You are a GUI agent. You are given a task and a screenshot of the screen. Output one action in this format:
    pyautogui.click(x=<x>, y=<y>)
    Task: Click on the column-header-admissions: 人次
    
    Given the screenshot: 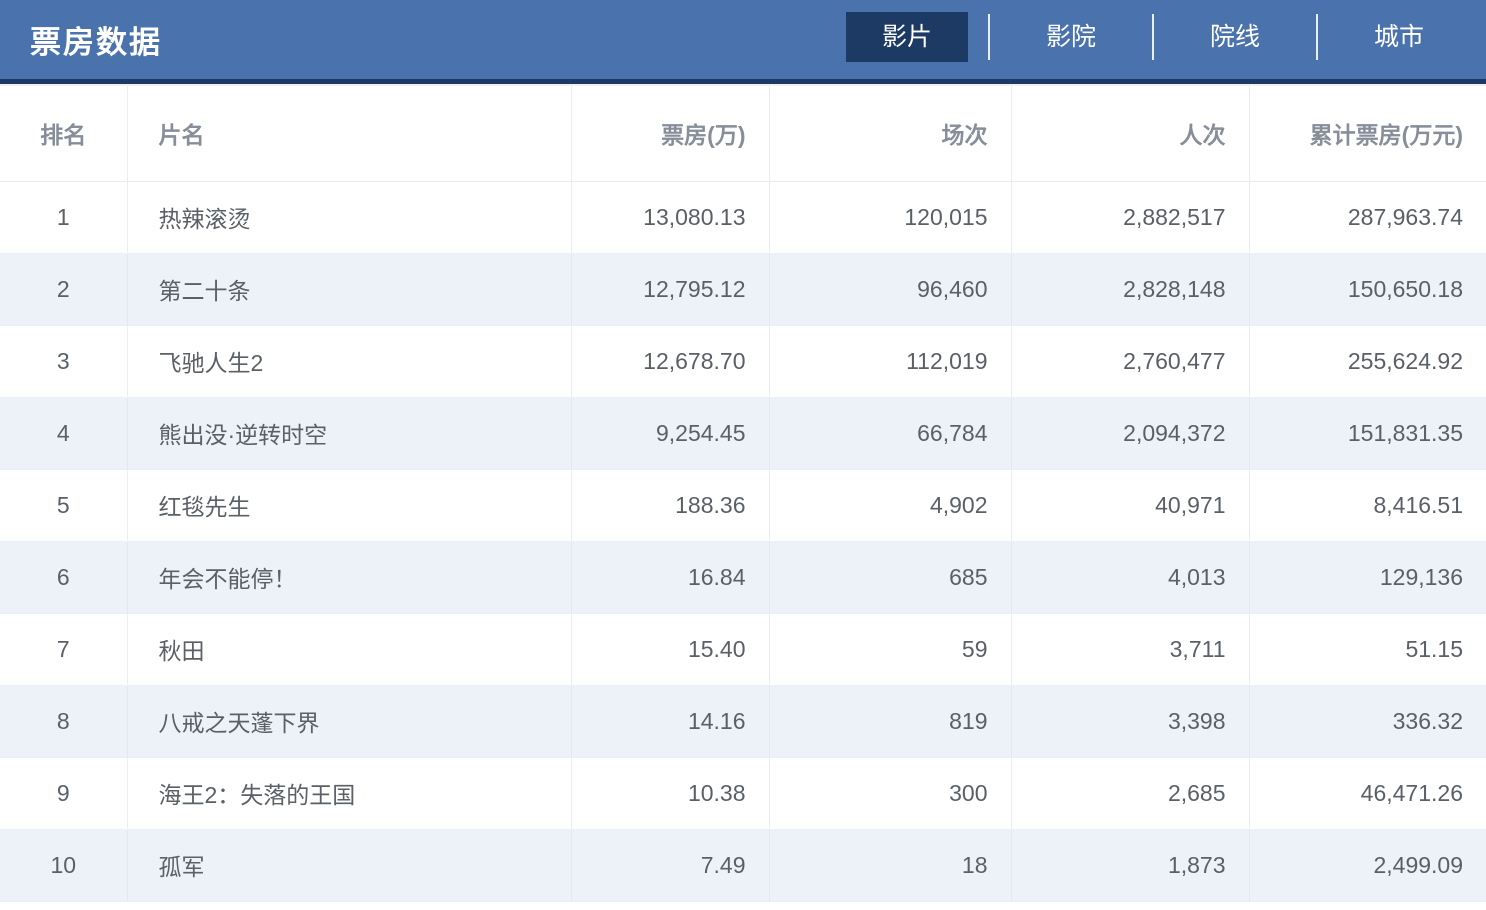 What is the action you would take?
    pyautogui.click(x=1130, y=133)
    